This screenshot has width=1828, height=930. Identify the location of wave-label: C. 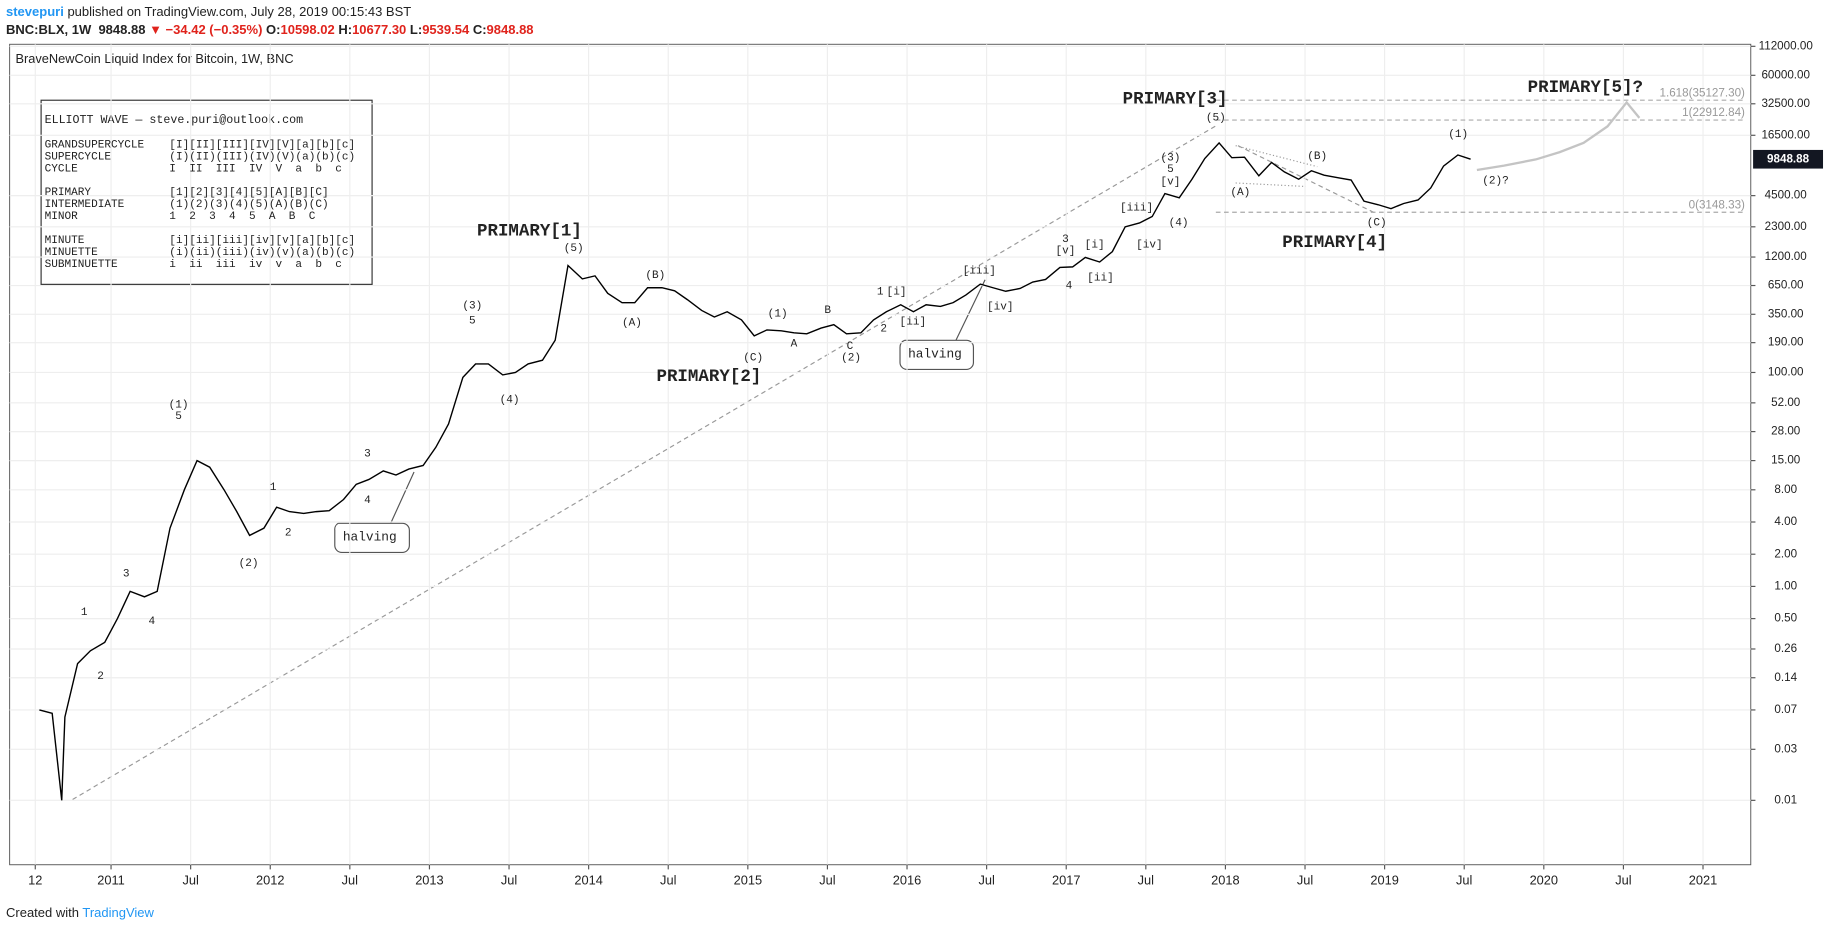
(850, 347).